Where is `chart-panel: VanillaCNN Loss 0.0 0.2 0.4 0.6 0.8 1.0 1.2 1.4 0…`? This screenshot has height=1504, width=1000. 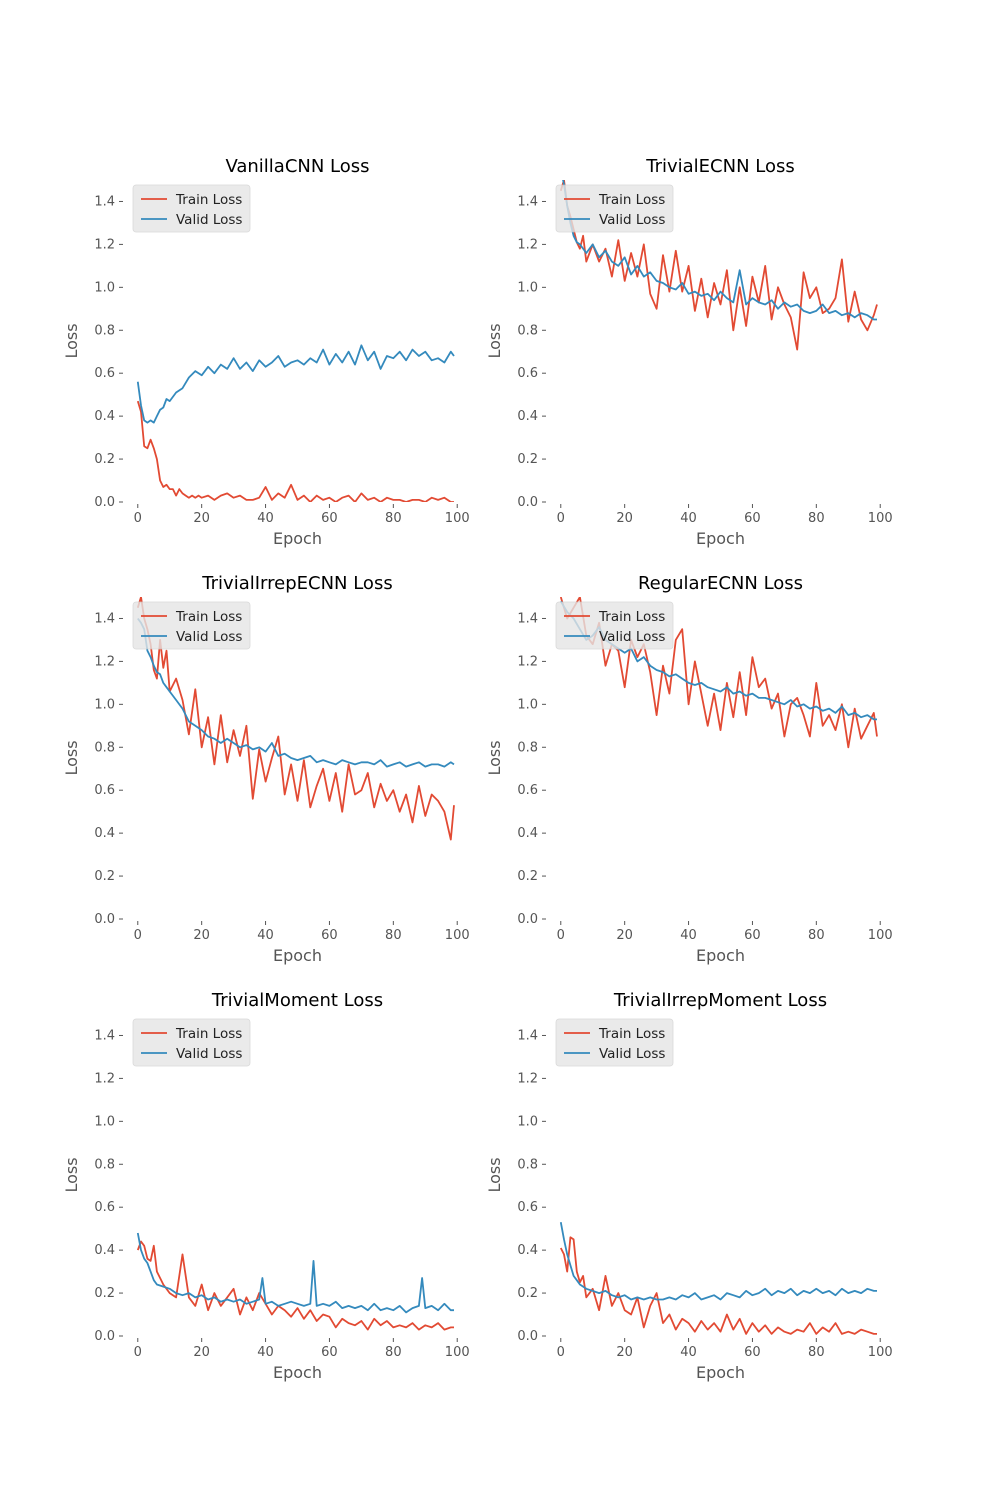
chart-panel: VanillaCNN Loss 0.0 0.2 0.4 0.6 0.8 1.0 1.2 1.4 0… is located at coordinates (266, 352).